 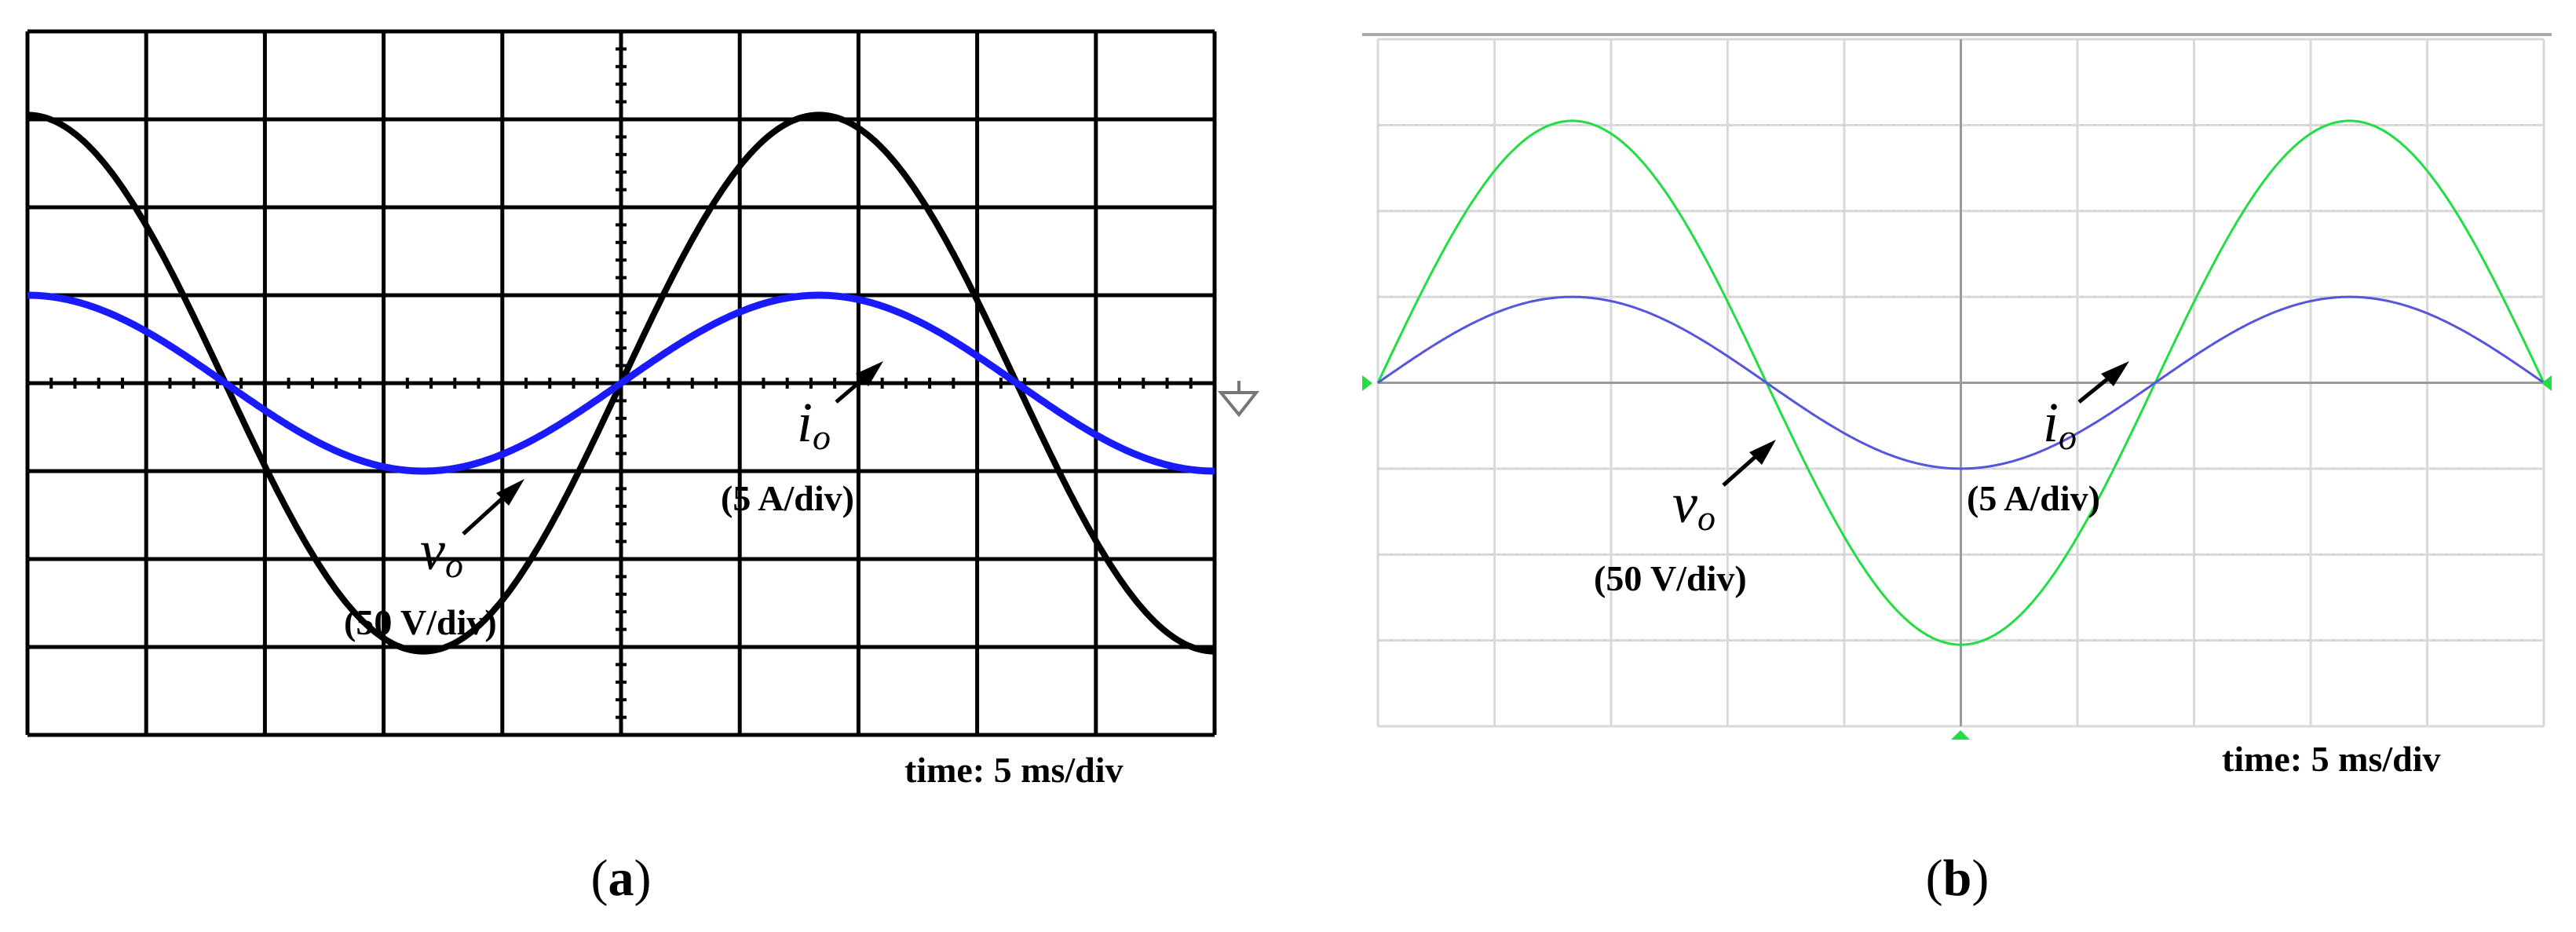 What do you see at coordinates (2060, 424) in the screenshot?
I see `io-symbol-b: io` at bounding box center [2060, 424].